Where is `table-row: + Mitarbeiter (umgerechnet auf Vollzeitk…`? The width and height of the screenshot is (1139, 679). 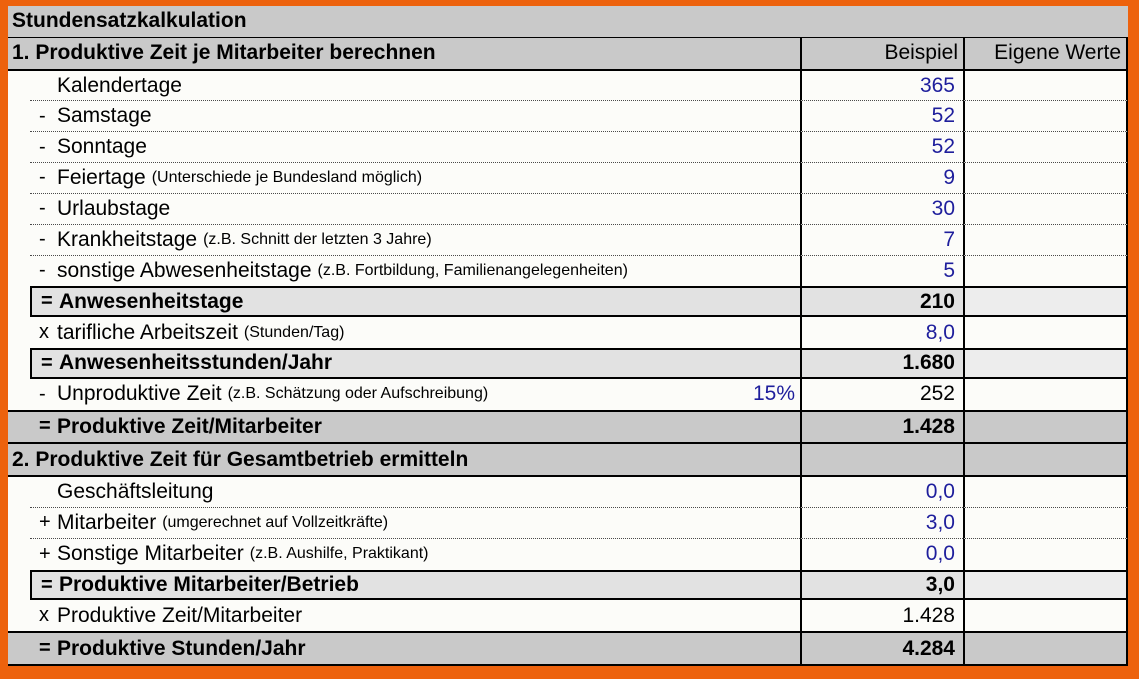 table-row: + Mitarbeiter (umgerechnet auf Vollzeitk… is located at coordinates (568, 523).